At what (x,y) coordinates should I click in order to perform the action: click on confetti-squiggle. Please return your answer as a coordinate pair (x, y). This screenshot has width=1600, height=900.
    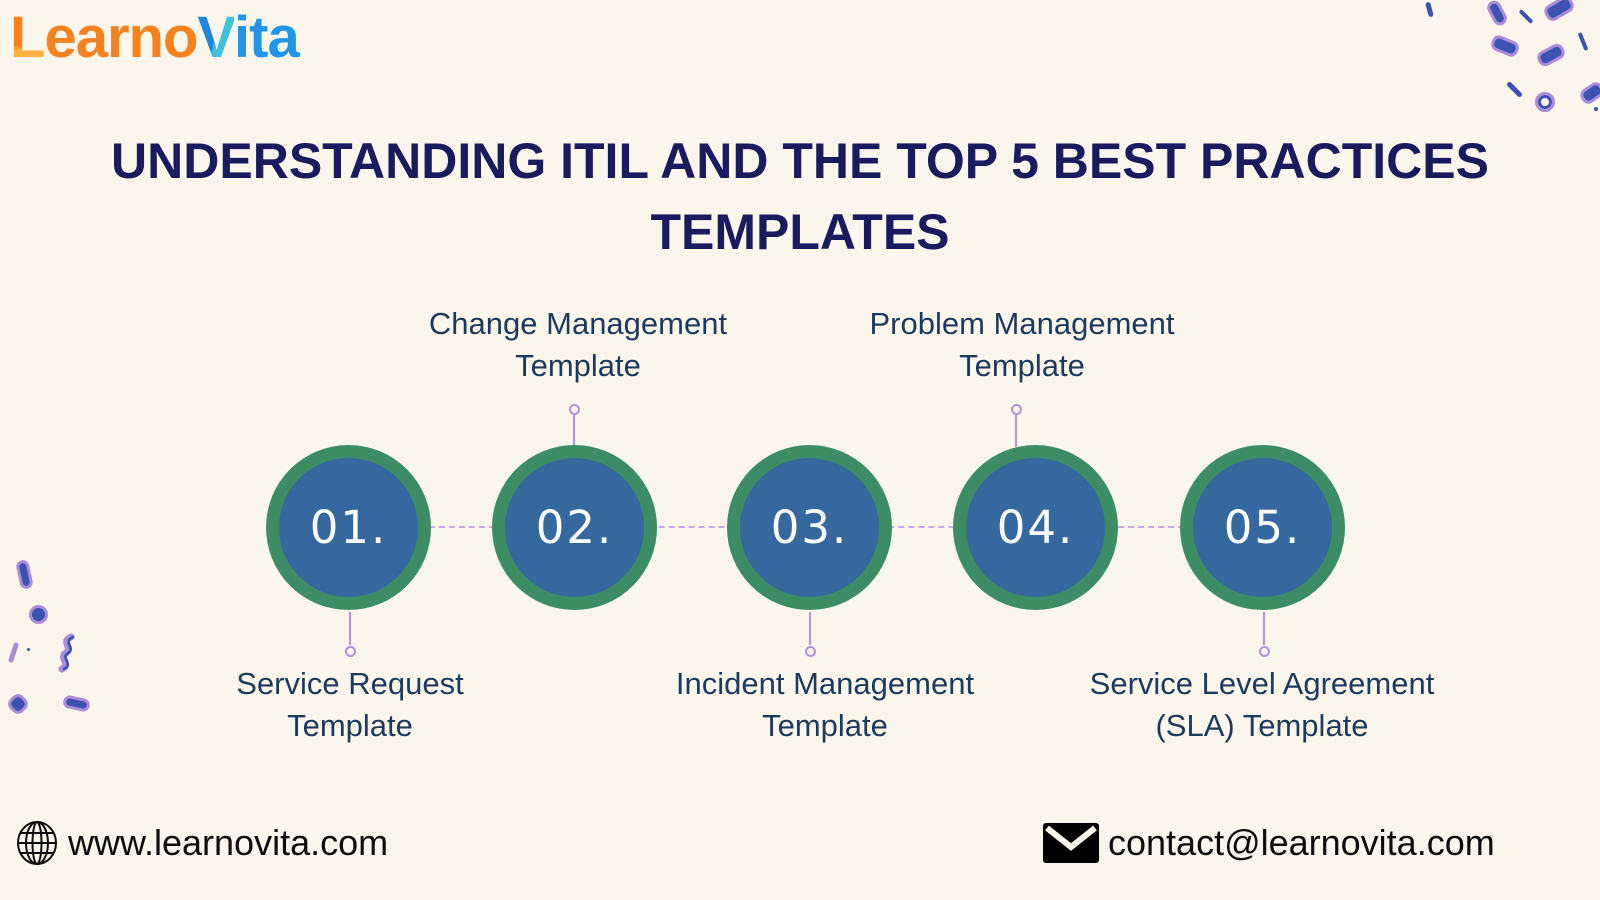
    Looking at the image, I should click on (66, 653).